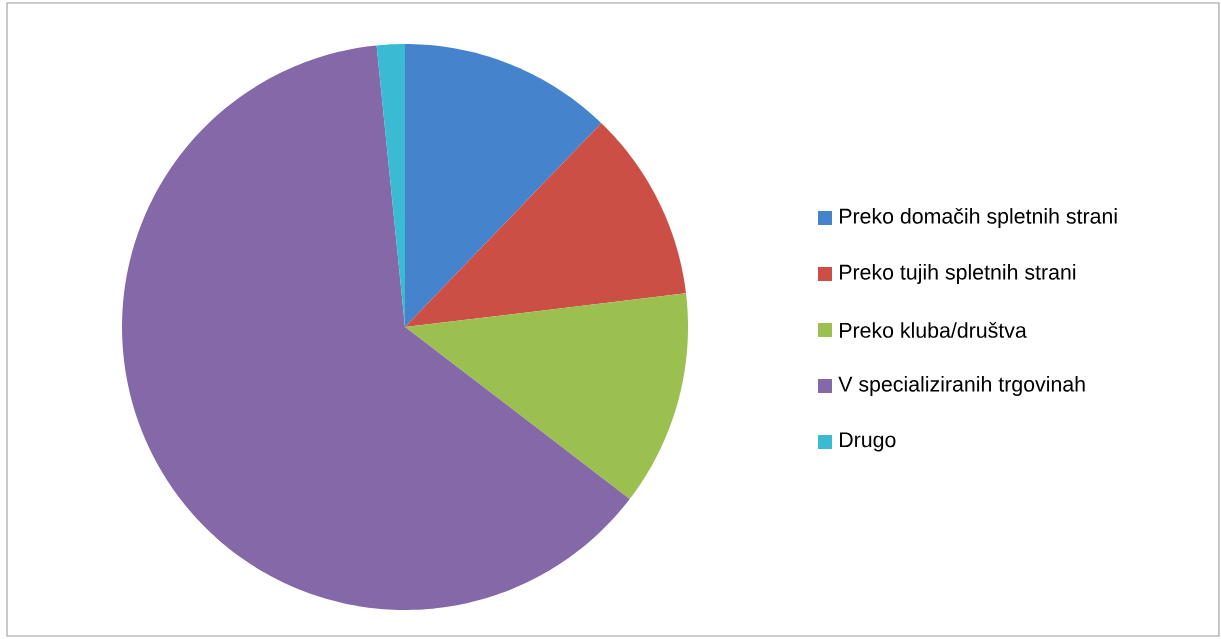 Image resolution: width=1221 pixels, height=639 pixels. What do you see at coordinates (961, 386) in the screenshot?
I see `legend-label: V specializiranih trgovinah` at bounding box center [961, 386].